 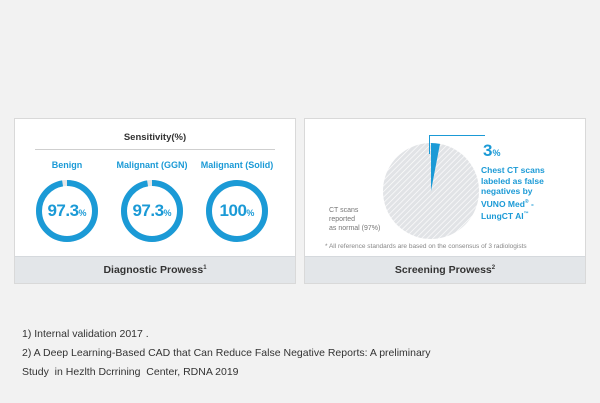 What do you see at coordinates (355, 228) in the screenshot?
I see `caption-line: as normal (97%)` at bounding box center [355, 228].